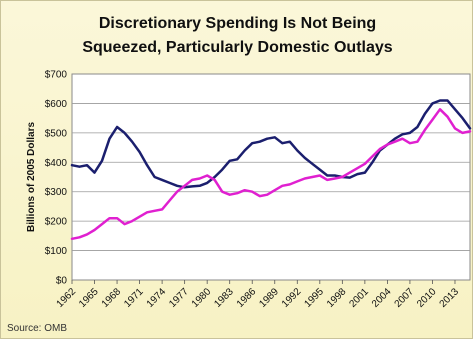 This screenshot has width=473, height=339. What do you see at coordinates (67, 298) in the screenshot?
I see `x-tick-label: 1962` at bounding box center [67, 298].